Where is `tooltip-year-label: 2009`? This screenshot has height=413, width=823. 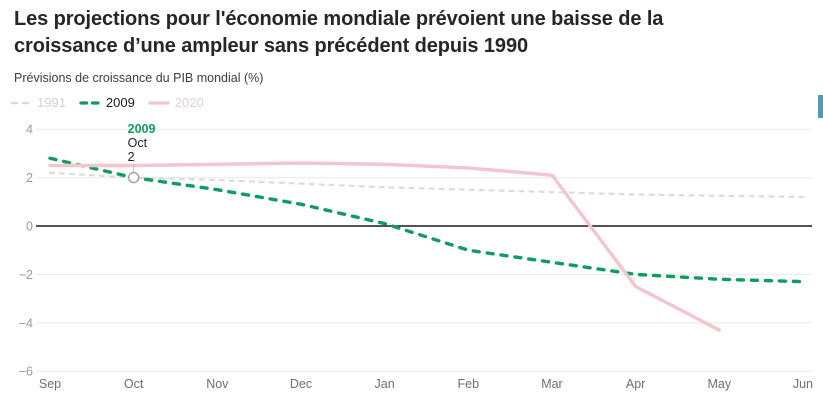
tooltip-year-label: 2009 is located at coordinates (142, 129).